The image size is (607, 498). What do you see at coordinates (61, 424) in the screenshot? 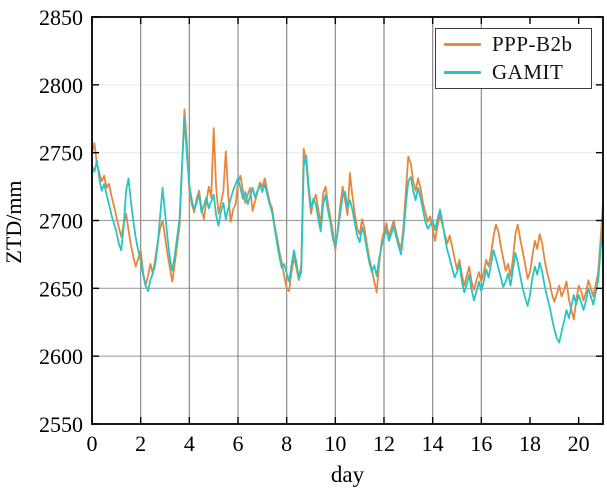
I see `y-tick-label: 2550` at bounding box center [61, 424].